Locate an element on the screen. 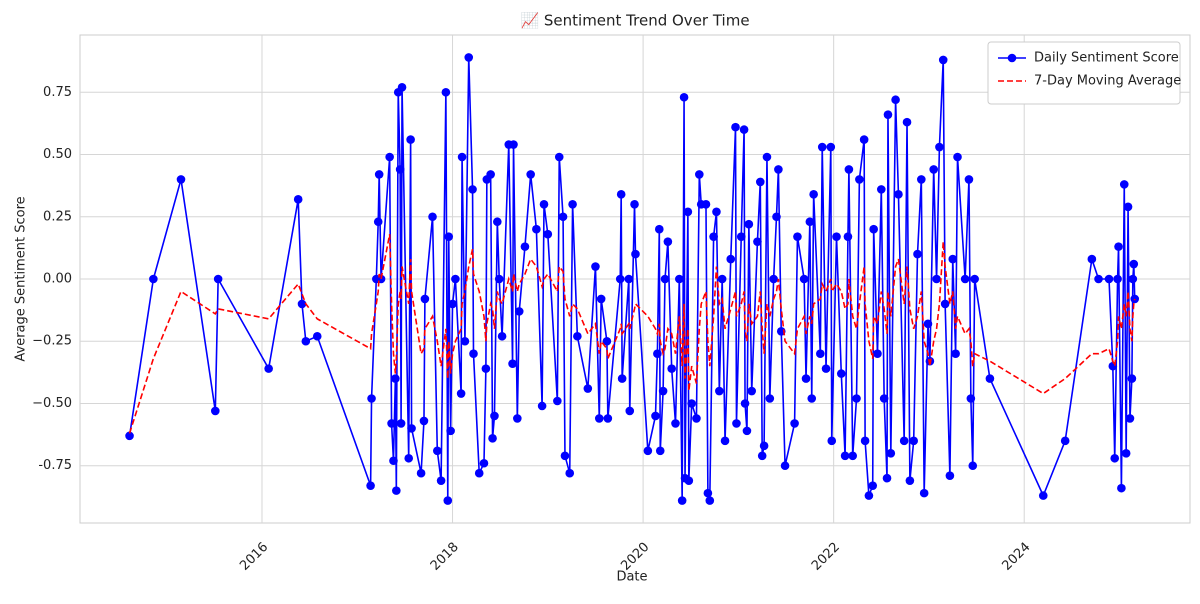  y-tick-label: −0.50 is located at coordinates (52, 403).